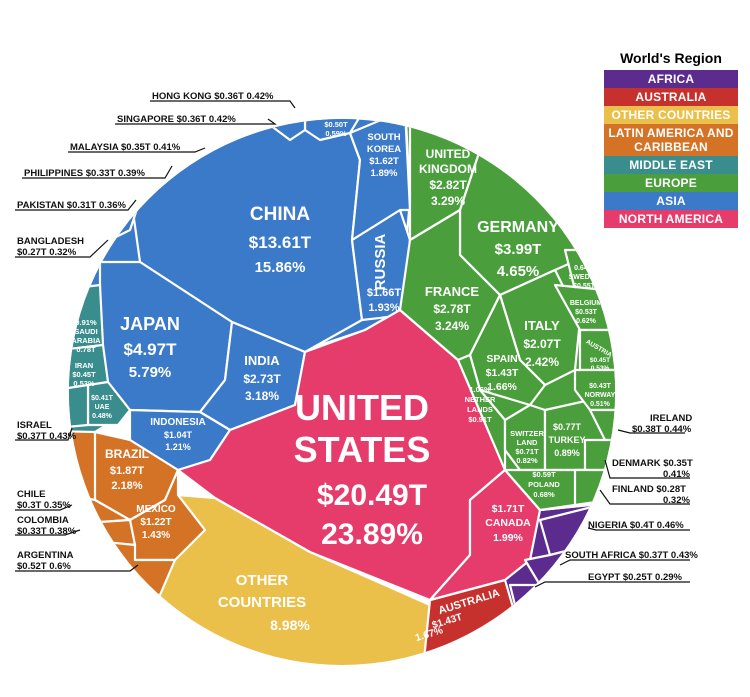  I want to click on label-brazil-3: 2.18%, so click(126, 486).